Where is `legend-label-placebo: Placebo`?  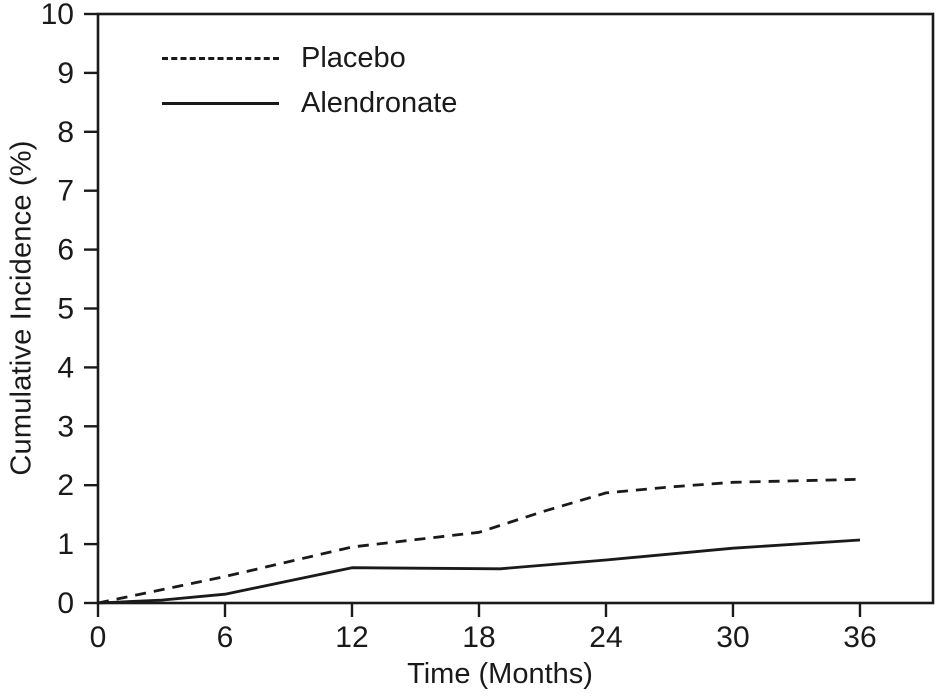 legend-label-placebo: Placebo is located at coordinates (353, 58).